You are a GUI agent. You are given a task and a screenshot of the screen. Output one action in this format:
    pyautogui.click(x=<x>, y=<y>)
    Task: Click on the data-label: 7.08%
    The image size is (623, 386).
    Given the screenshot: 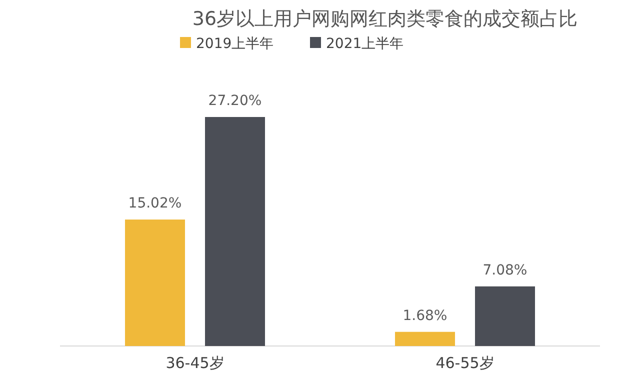 What is the action you would take?
    pyautogui.click(x=505, y=270)
    